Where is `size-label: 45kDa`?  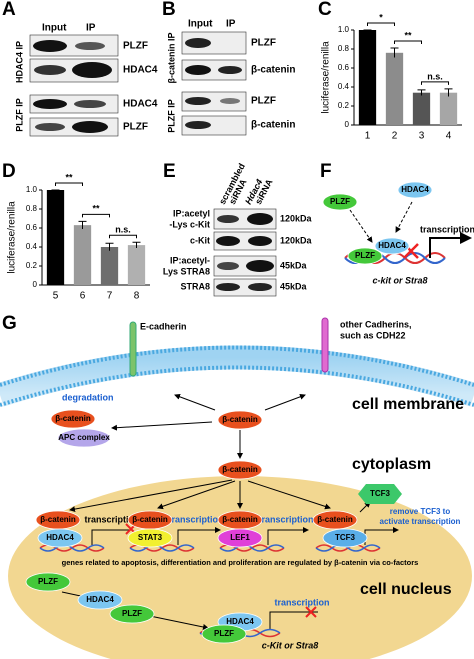 size-label: 45kDa is located at coordinates (294, 265).